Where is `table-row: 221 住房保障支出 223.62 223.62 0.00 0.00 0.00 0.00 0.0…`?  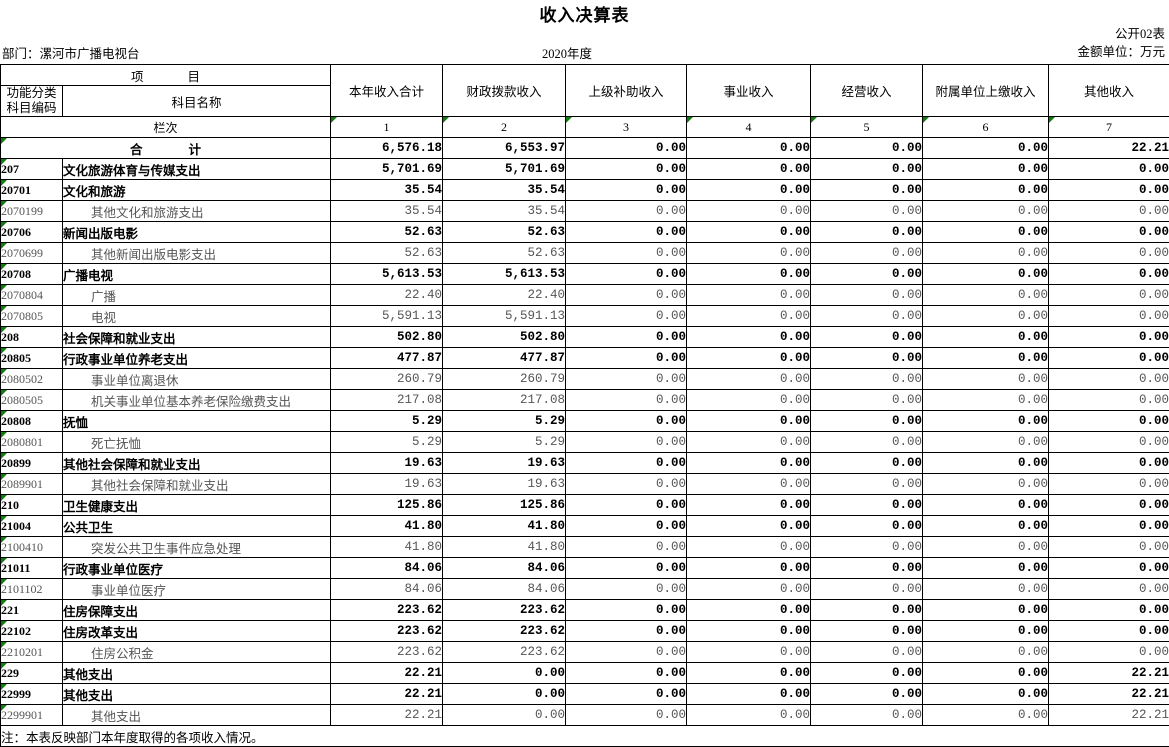 table-row: 221 住房保障支出 223.62 223.62 0.00 0.00 0.00 0.00 0.0… is located at coordinates (584, 610).